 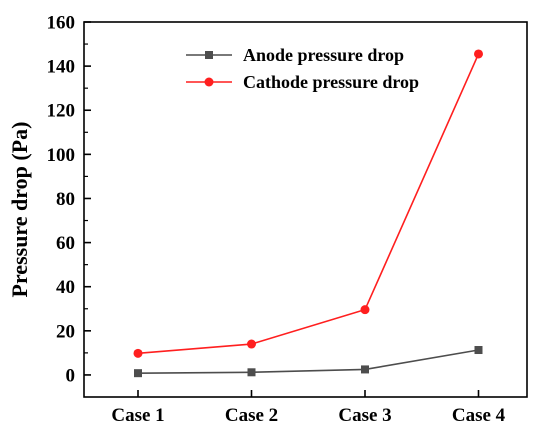 What do you see at coordinates (65, 243) in the screenshot?
I see `y-tick-label: 60` at bounding box center [65, 243].